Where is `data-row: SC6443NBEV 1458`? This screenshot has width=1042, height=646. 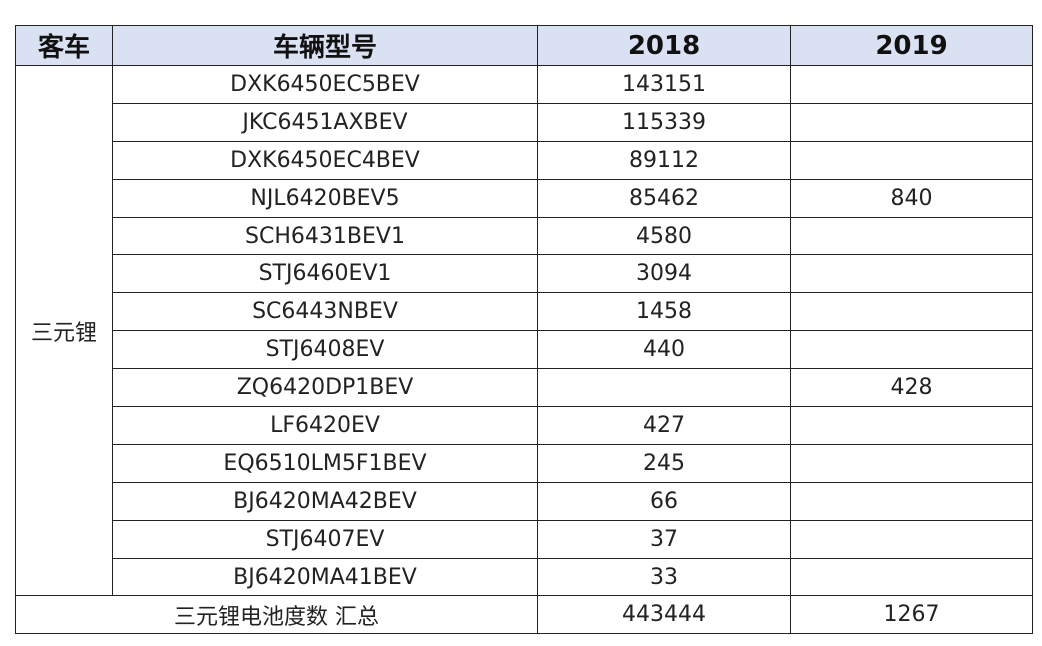 data-row: SC6443NBEV 1458 is located at coordinates (524, 312).